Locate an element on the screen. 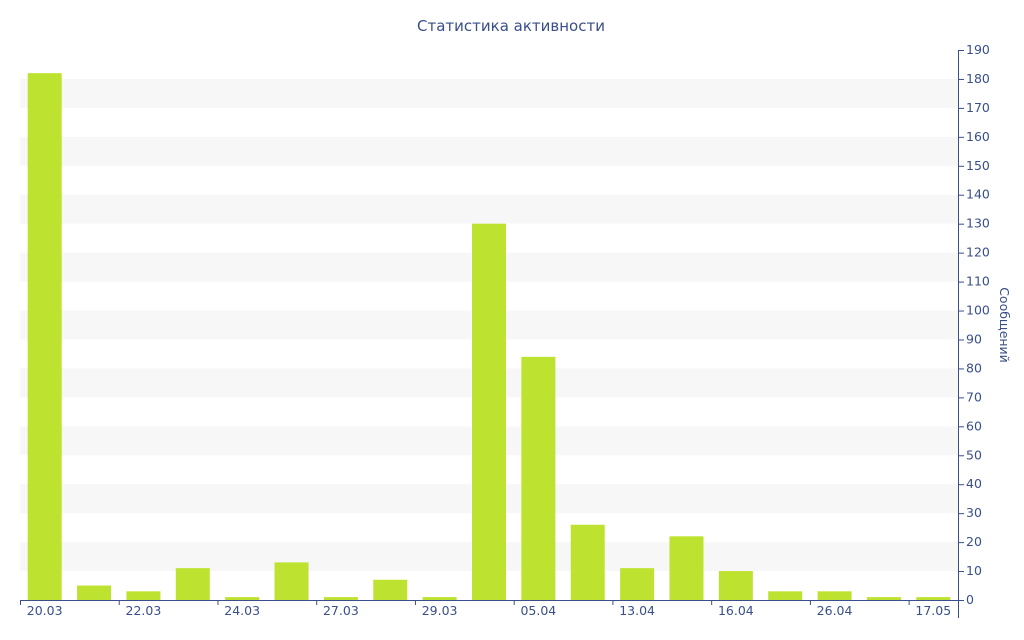  y-tick-label: 0 is located at coordinates (970, 599).